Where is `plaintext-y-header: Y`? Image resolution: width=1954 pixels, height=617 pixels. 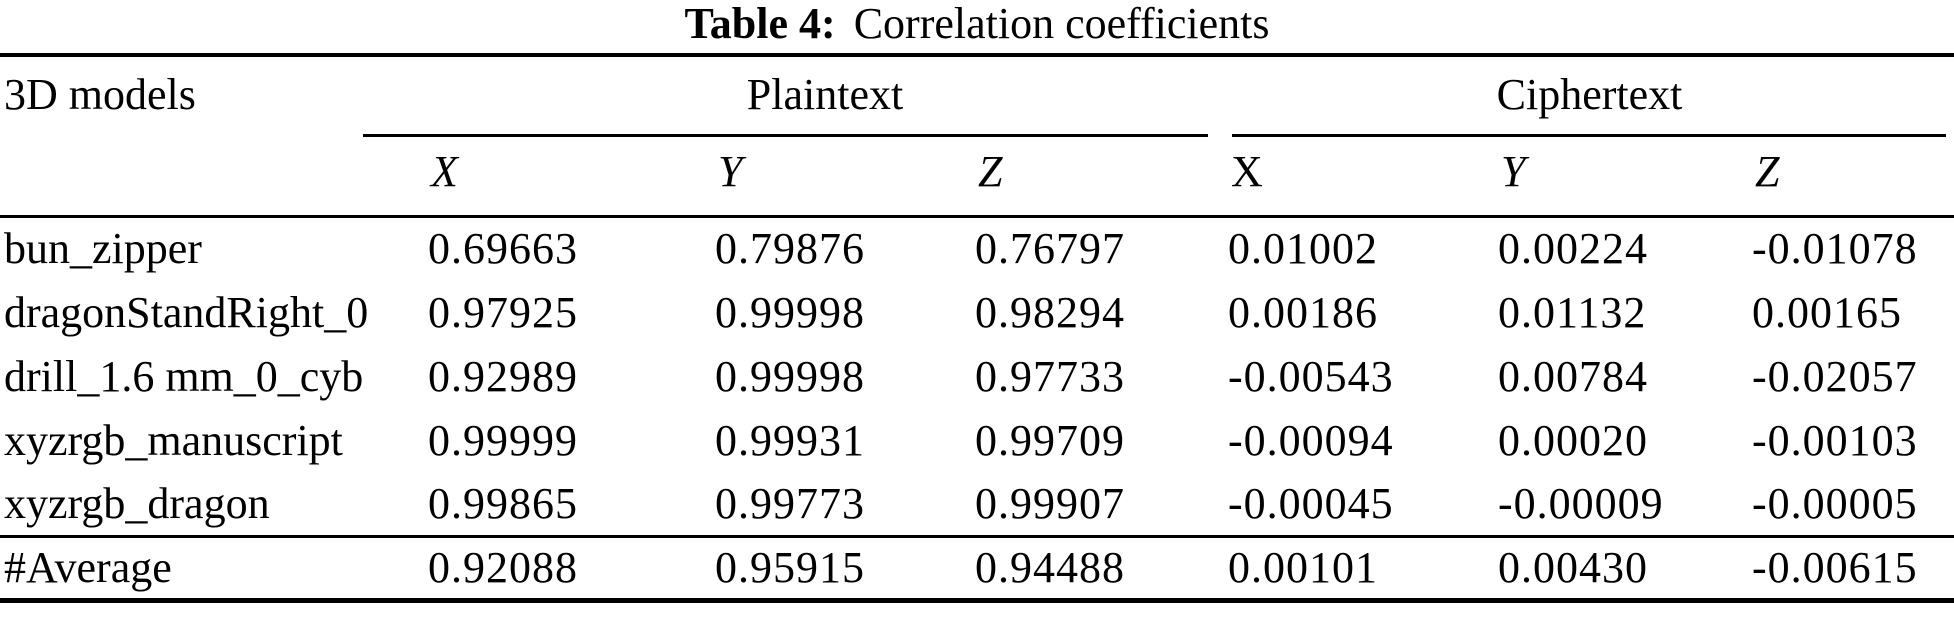
plaintext-y-header: Y is located at coordinates (730, 172).